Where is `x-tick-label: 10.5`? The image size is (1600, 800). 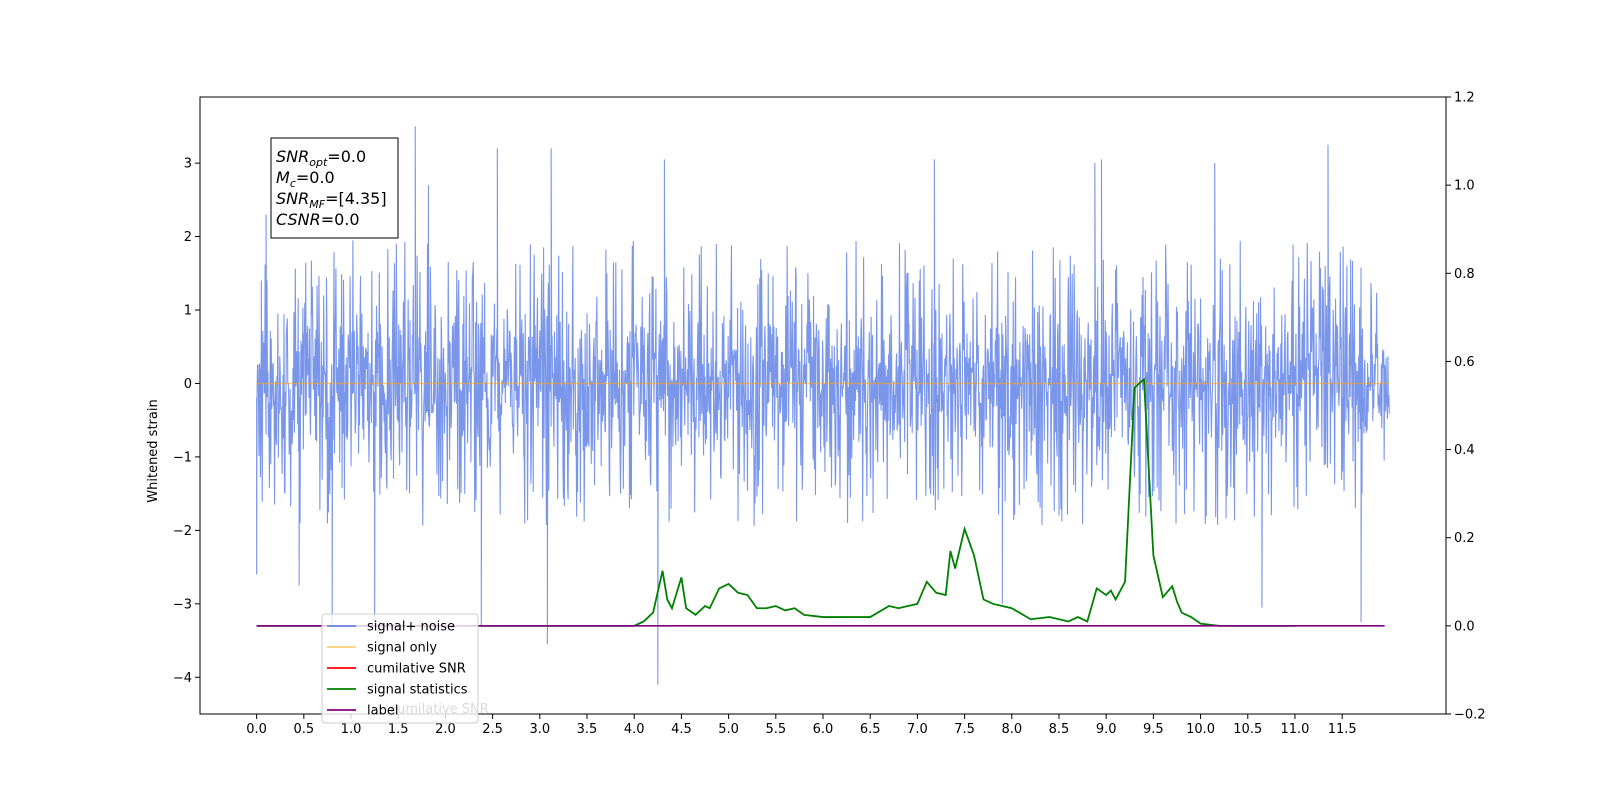 x-tick-label: 10.5 is located at coordinates (1247, 729).